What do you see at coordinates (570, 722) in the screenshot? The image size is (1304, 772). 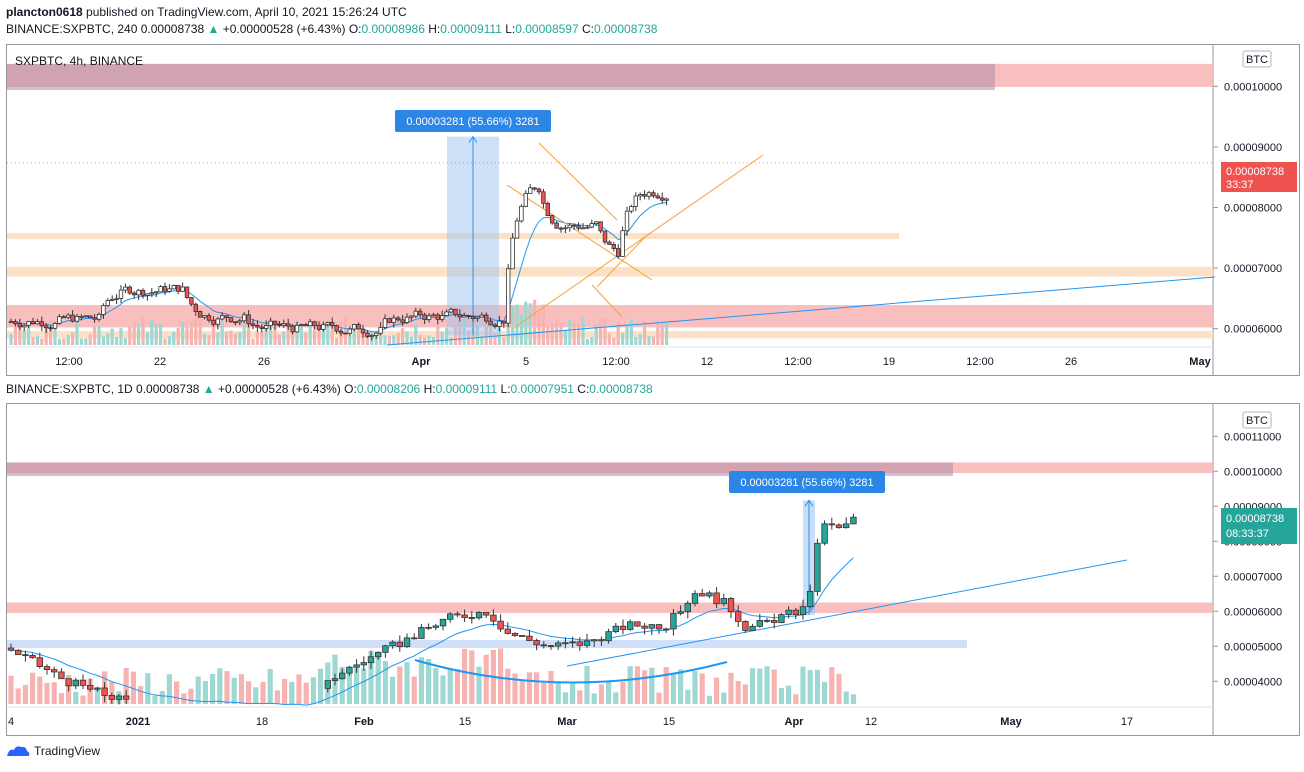 I see `time-axis: 4 2021 18 Feb 15 Mar 15 Apr 12 May 17` at bounding box center [570, 722].